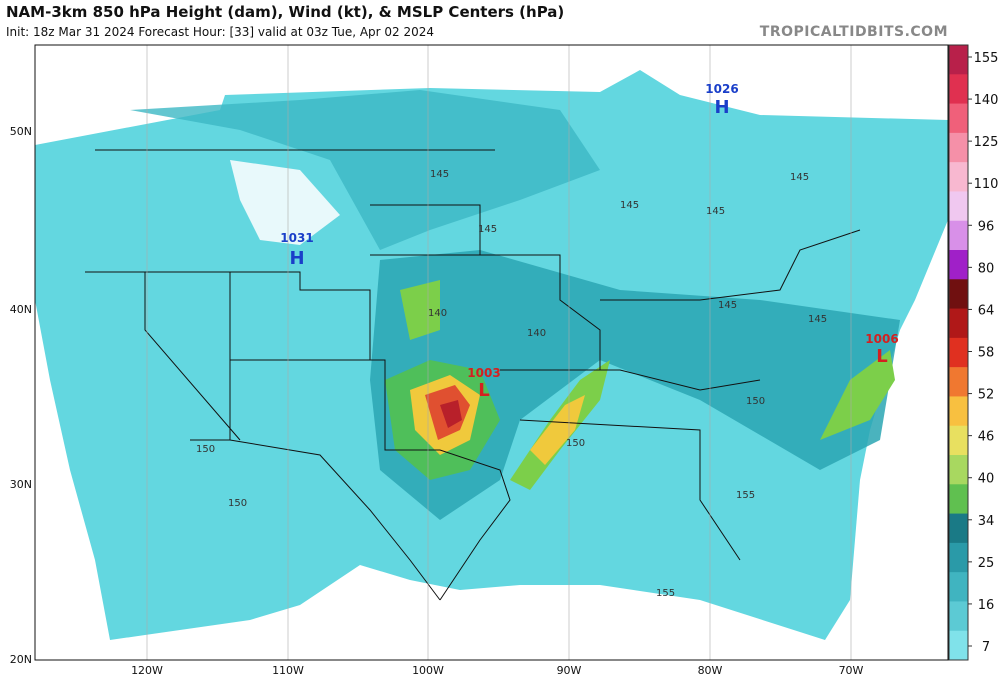 This screenshot has width=1000, height=679. Describe the element at coordinates (986, 605) in the screenshot. I see `colorbar-label: 16` at that location.